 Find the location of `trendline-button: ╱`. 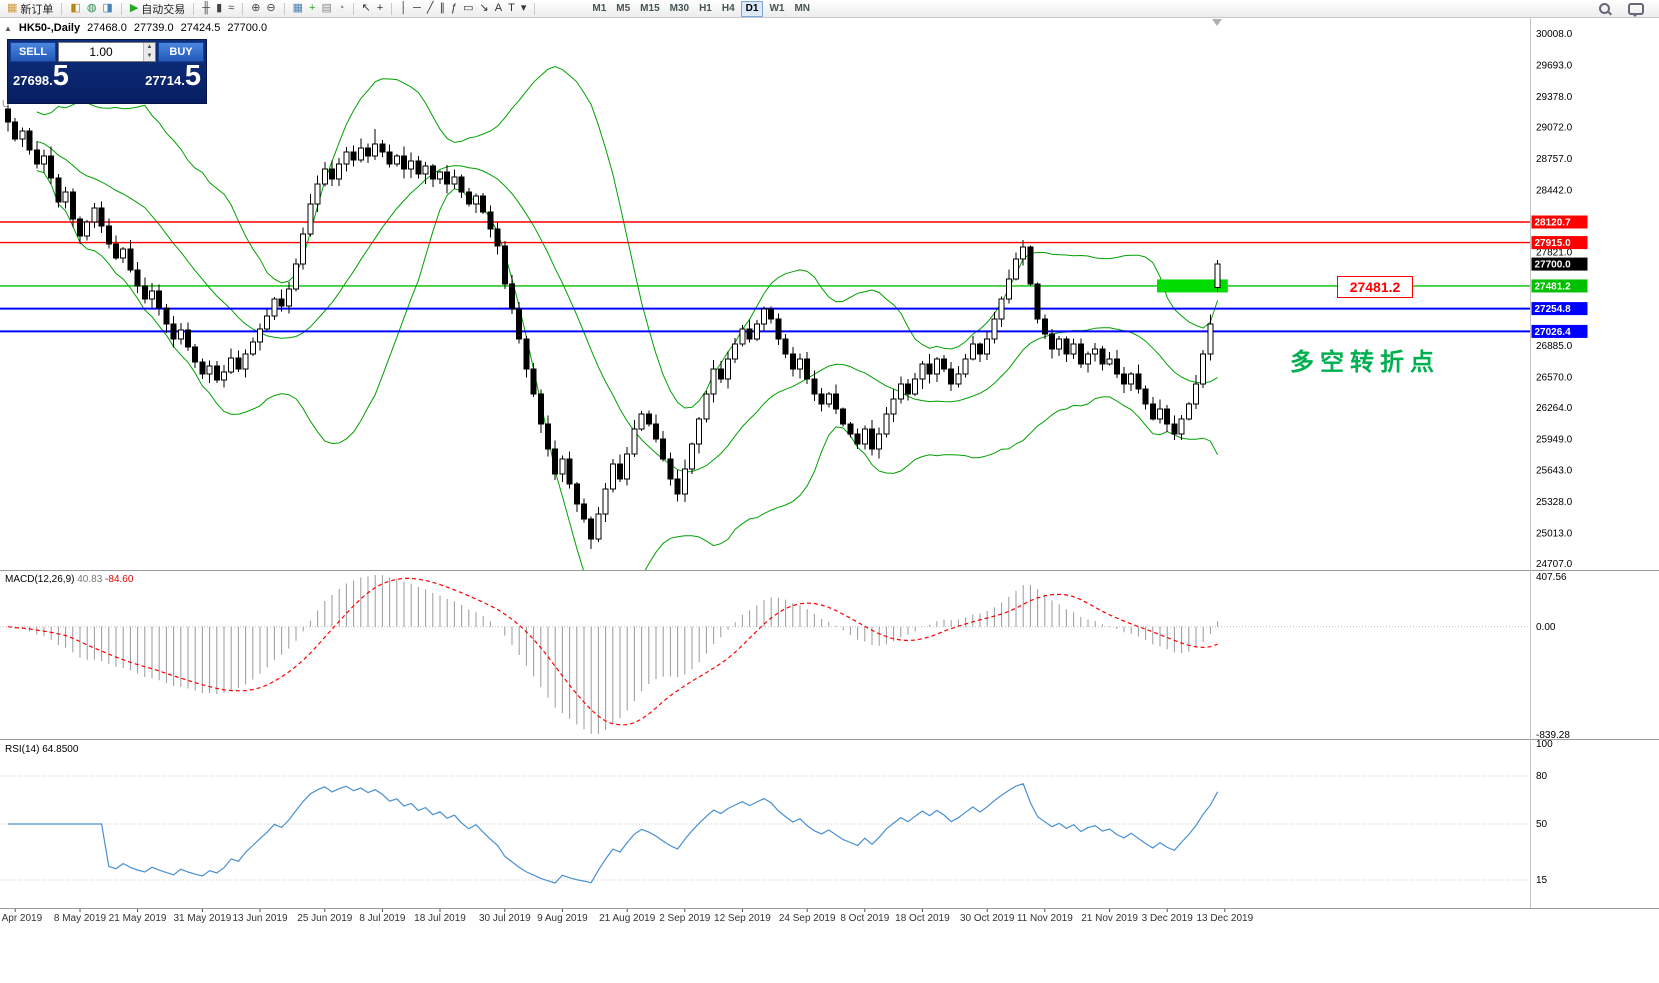

trendline-button: ╱ is located at coordinates (430, 8).